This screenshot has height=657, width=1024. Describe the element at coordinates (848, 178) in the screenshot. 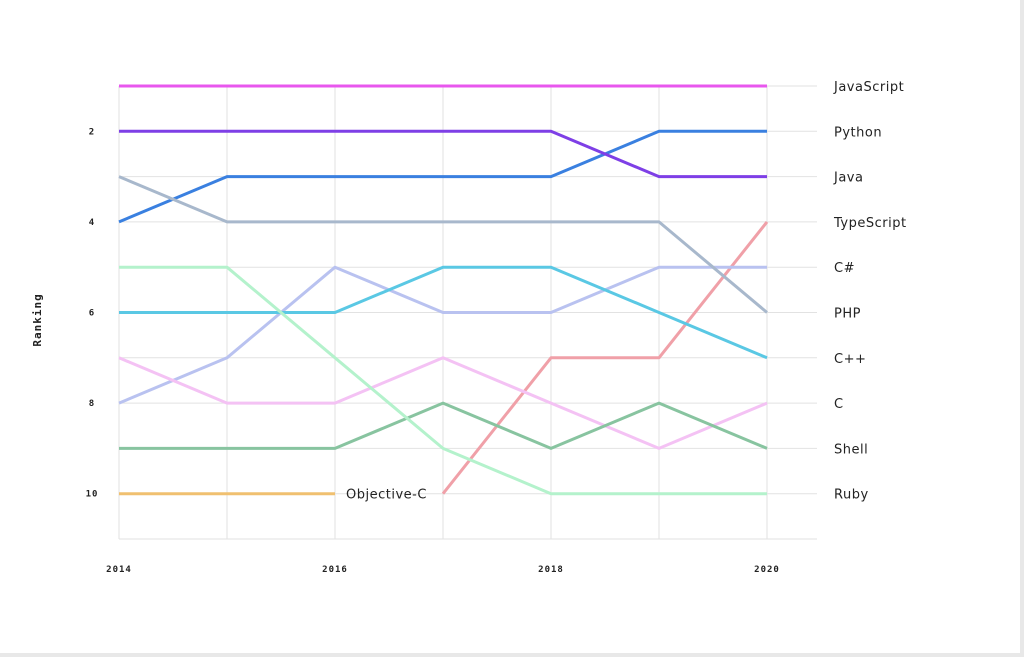

I see `series-label: Java` at that location.